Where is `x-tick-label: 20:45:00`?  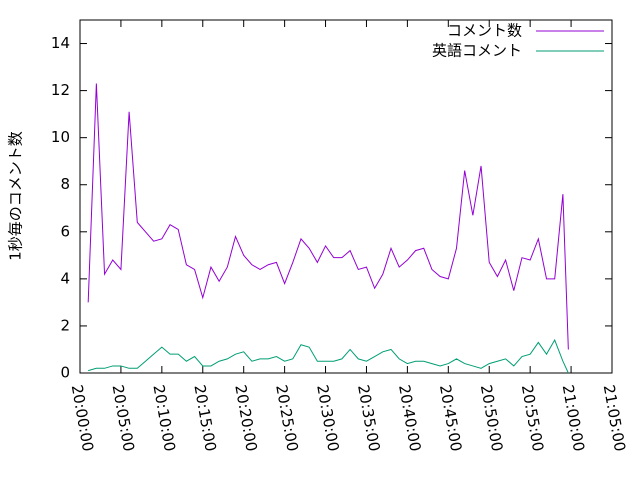 x-tick-label: 20:45:00 is located at coordinates (450, 417).